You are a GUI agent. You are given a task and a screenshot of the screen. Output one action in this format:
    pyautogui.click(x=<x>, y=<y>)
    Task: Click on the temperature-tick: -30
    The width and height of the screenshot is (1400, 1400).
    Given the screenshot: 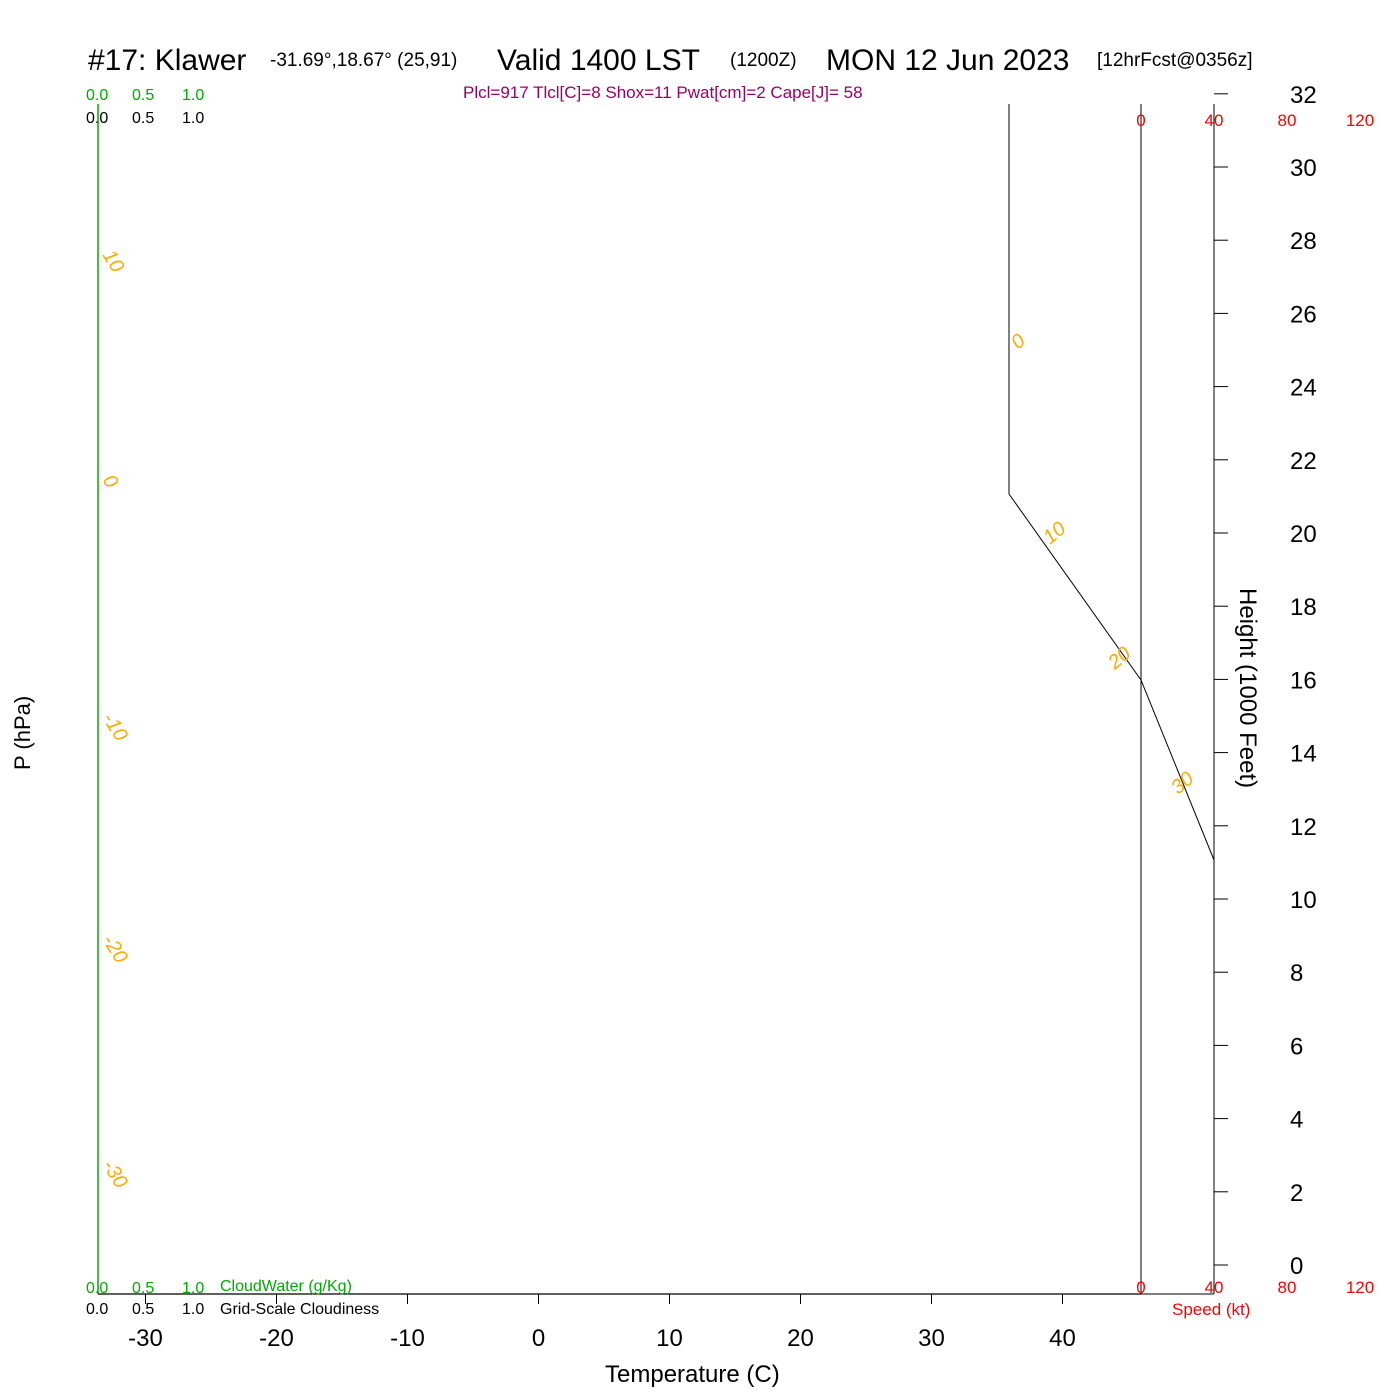 What is the action you would take?
    pyautogui.click(x=145, y=1338)
    